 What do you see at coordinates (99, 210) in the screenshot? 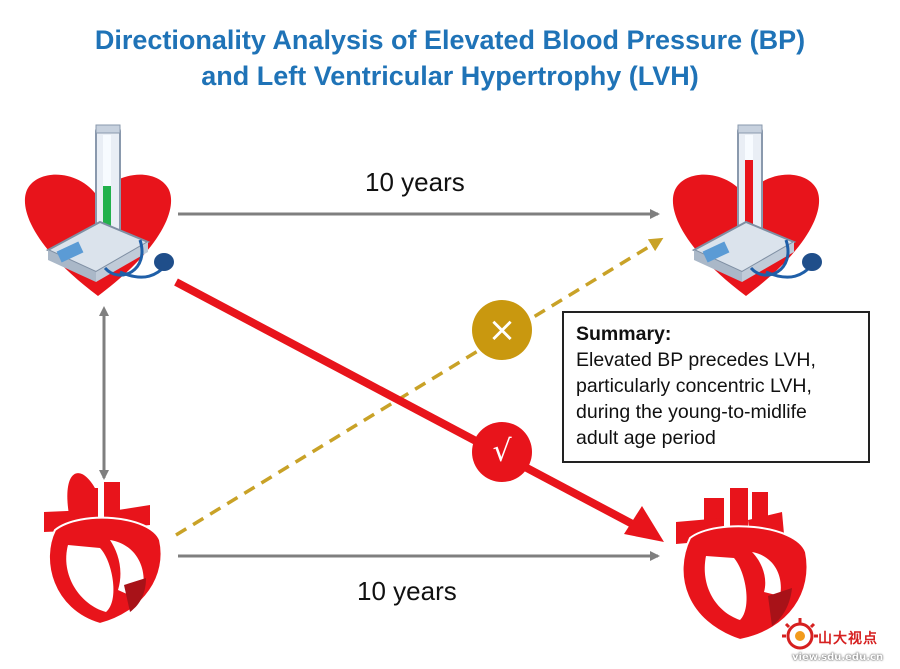
I see `normal-bp-heart-icon` at bounding box center [99, 210].